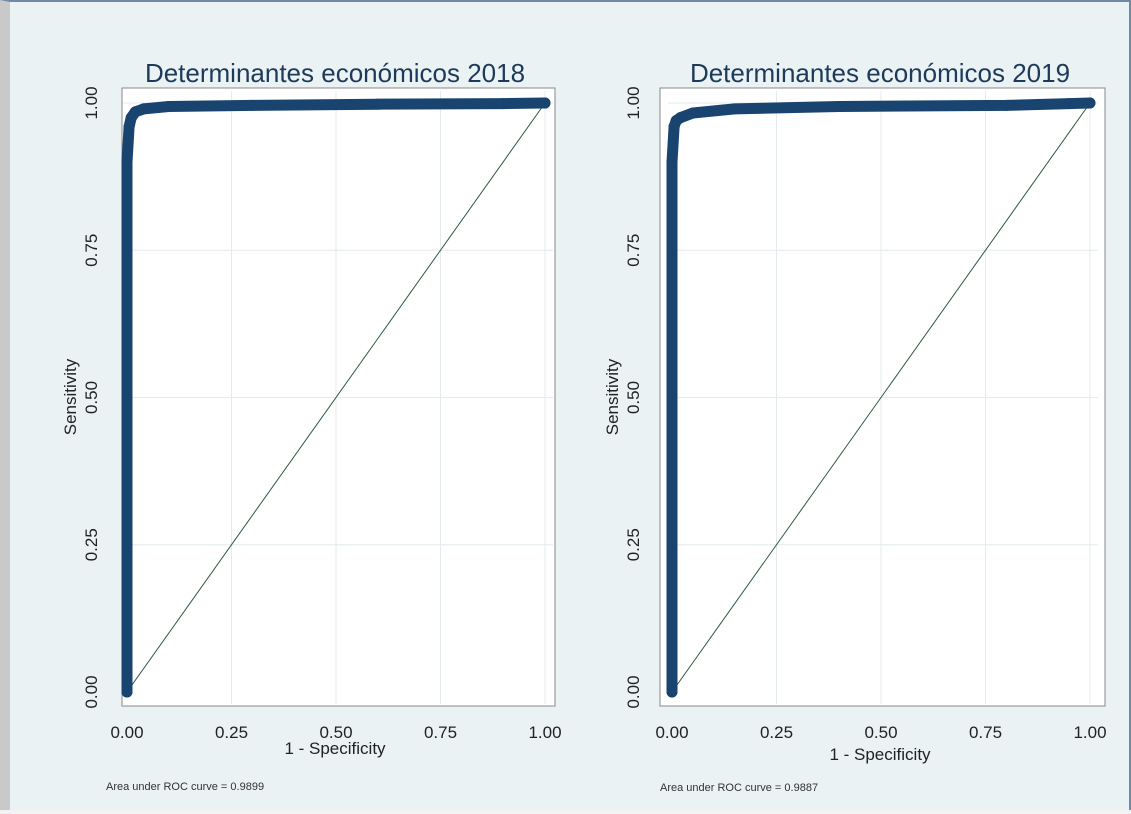 This screenshot has height=814, width=1131. What do you see at coordinates (335, 73) in the screenshot?
I see `chart-title: Determinantes económicos 2018` at bounding box center [335, 73].